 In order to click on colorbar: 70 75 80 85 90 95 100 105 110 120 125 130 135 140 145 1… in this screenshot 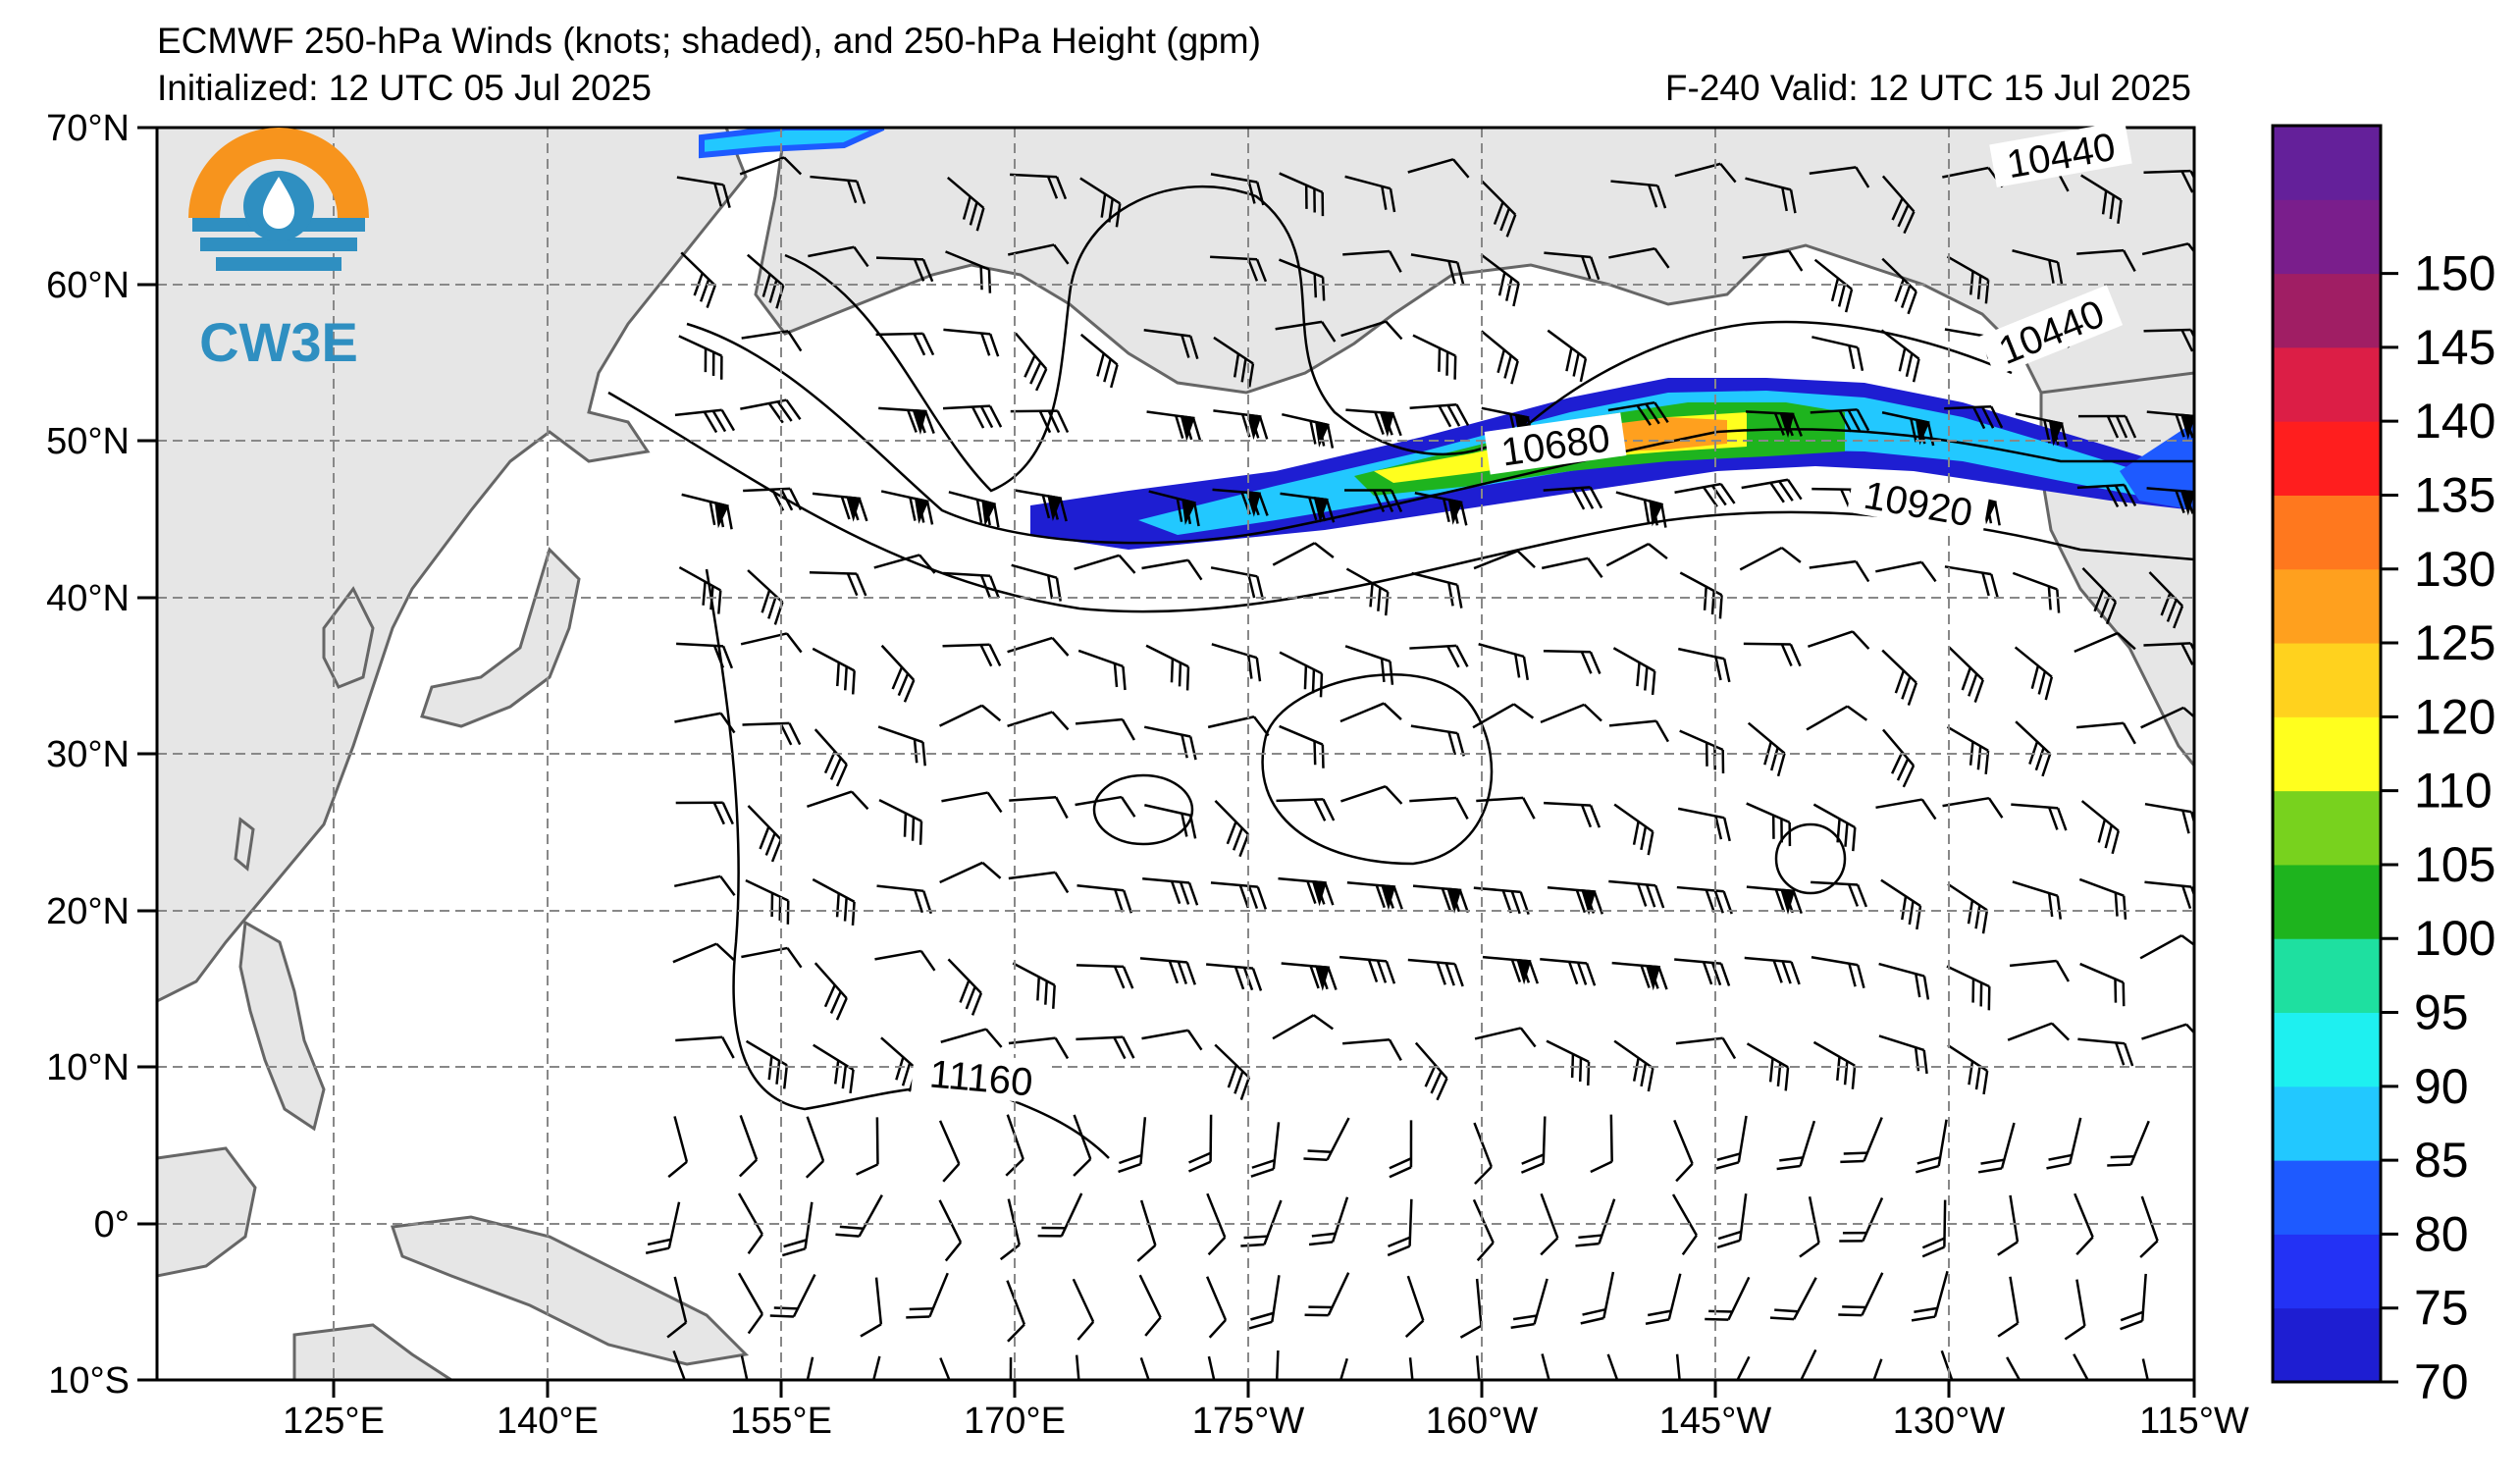, I will do `click(2383, 766)`.